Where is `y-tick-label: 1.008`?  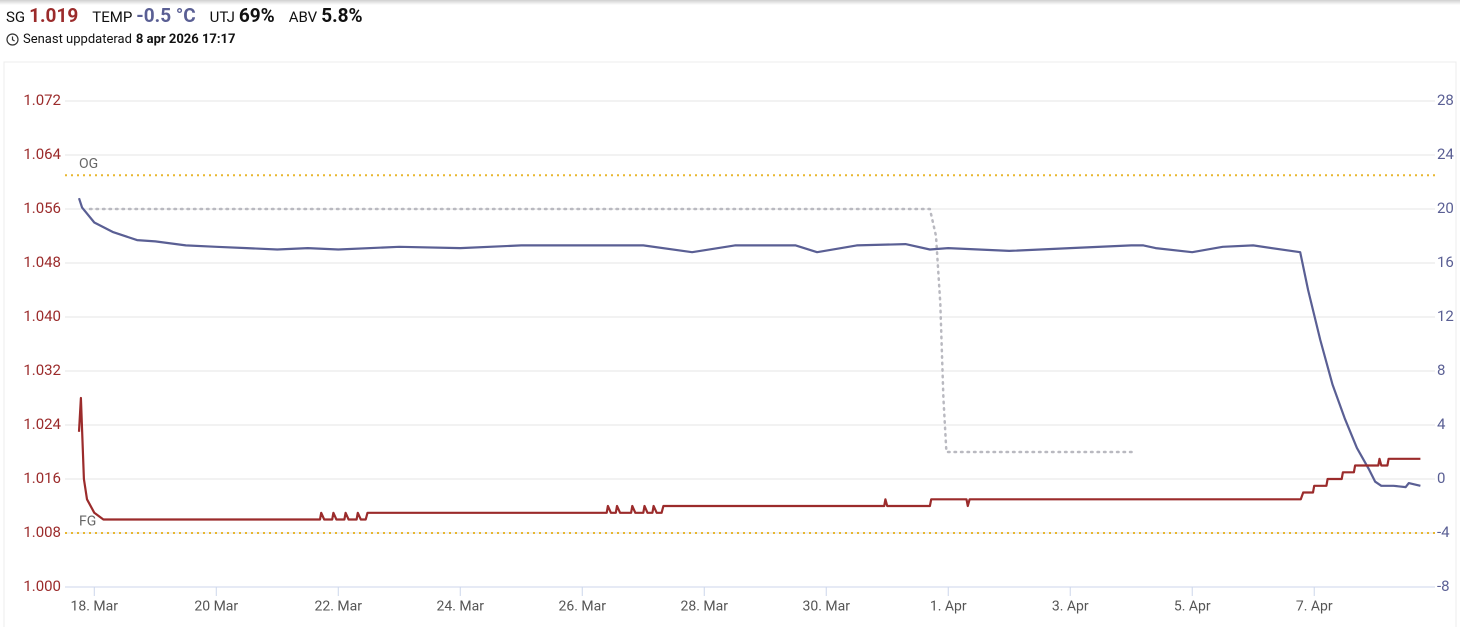 y-tick-label: 1.008 is located at coordinates (42, 532).